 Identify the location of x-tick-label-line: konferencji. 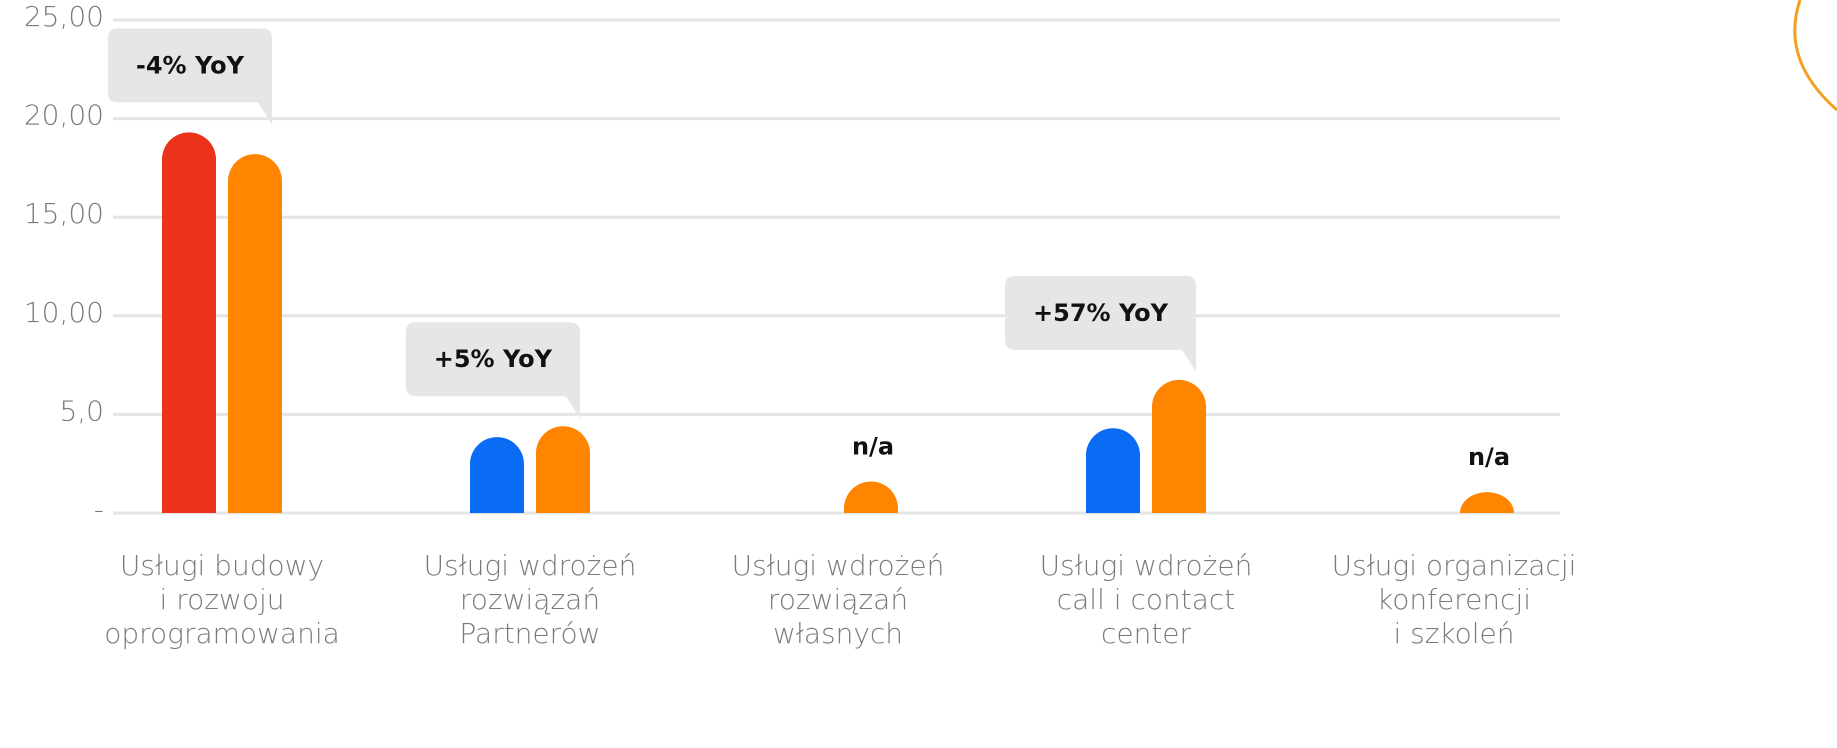
(1454, 599).